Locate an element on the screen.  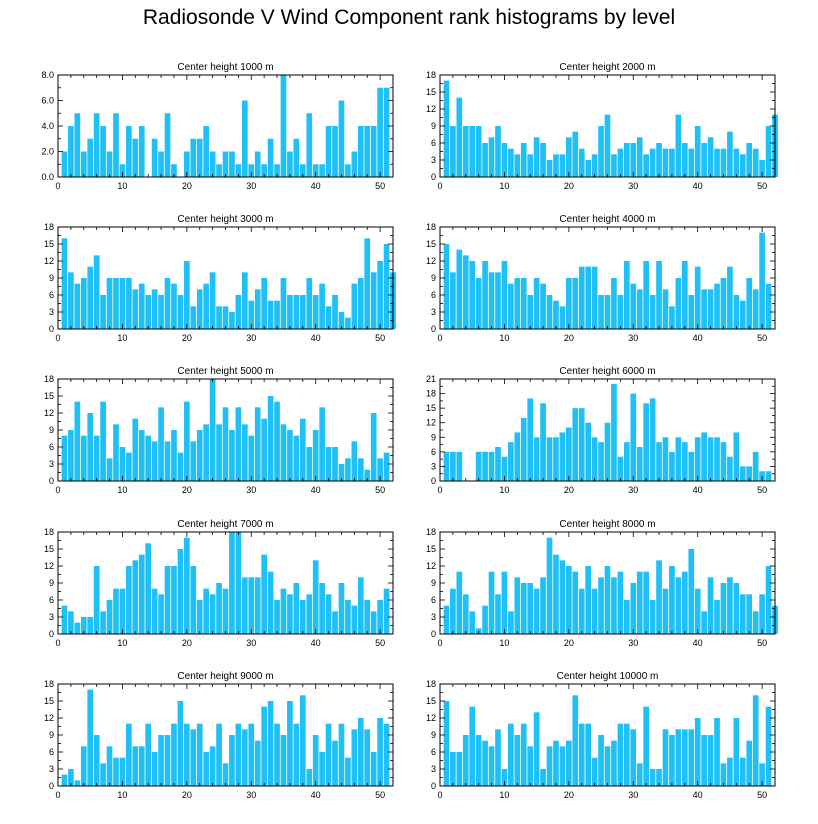
x-tick-label: 50 is located at coordinates (762, 186).